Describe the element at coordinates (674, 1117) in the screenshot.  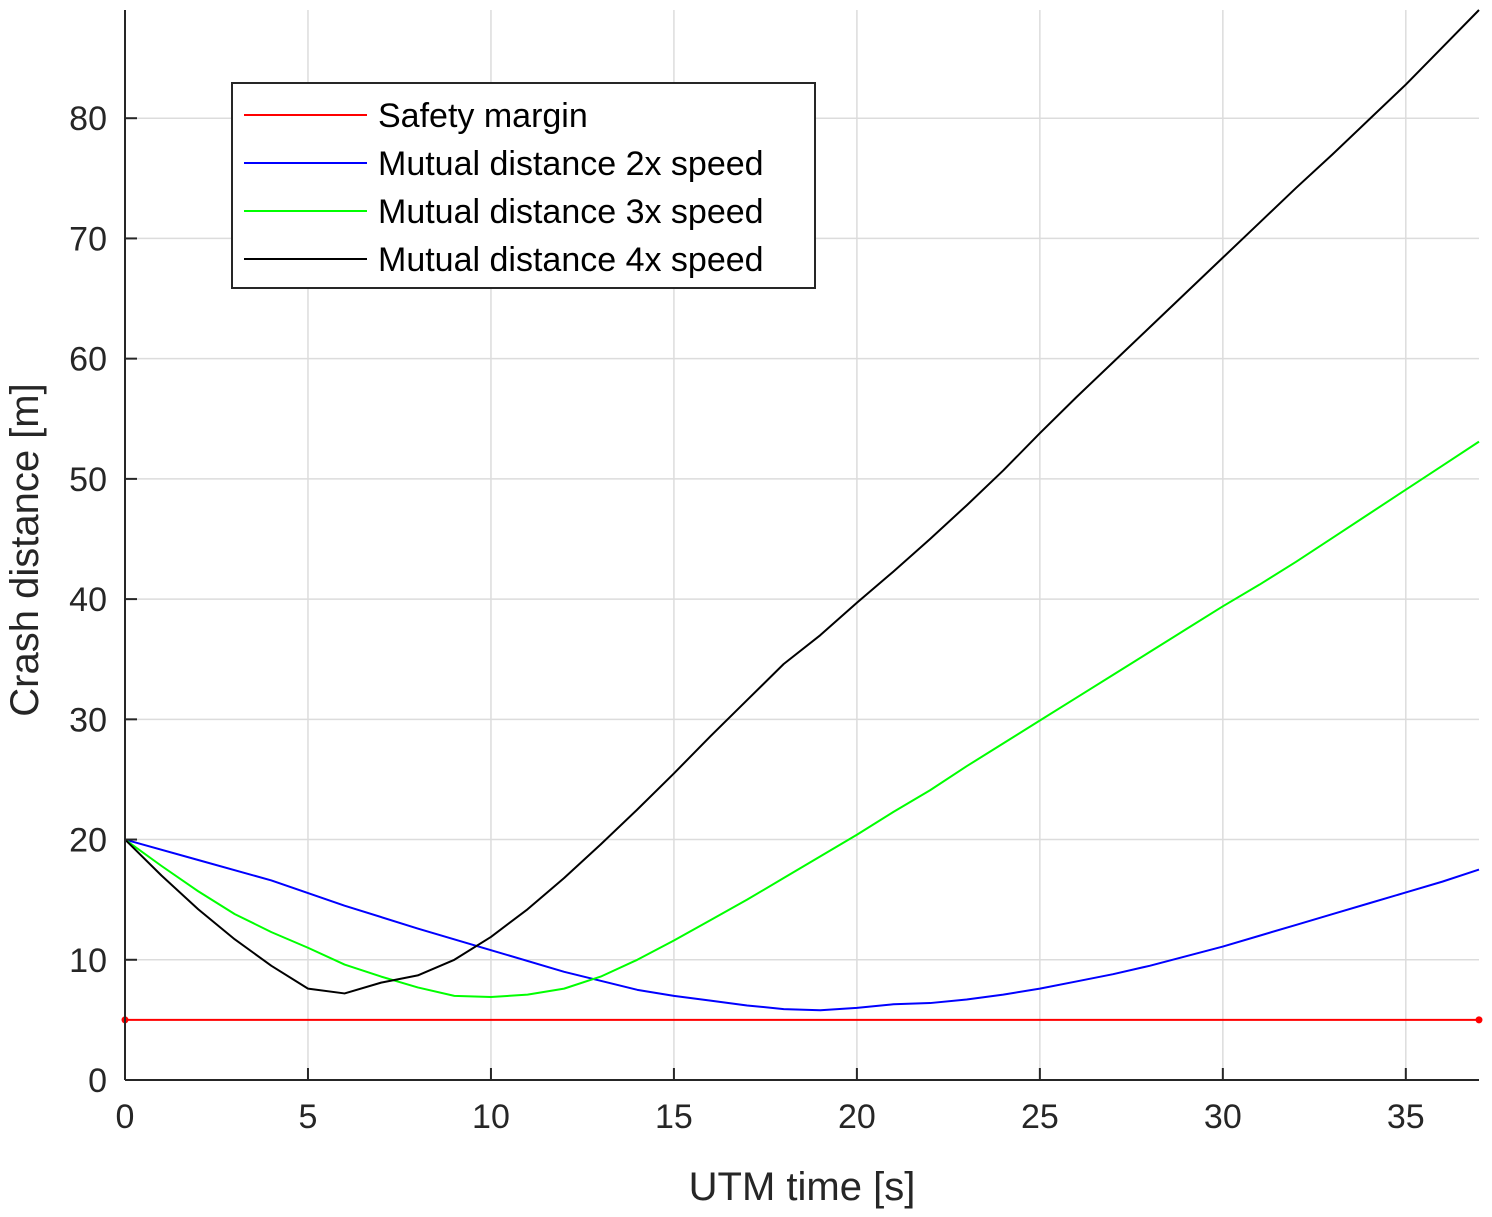
I see `x-tick-label: 15` at that location.